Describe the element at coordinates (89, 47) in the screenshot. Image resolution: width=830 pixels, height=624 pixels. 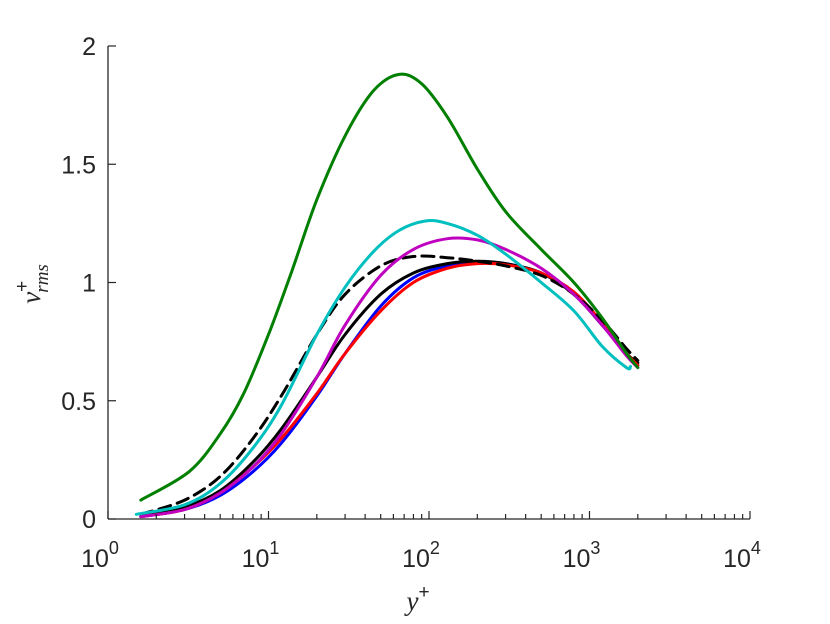
I see `y-tick-label: 2` at that location.